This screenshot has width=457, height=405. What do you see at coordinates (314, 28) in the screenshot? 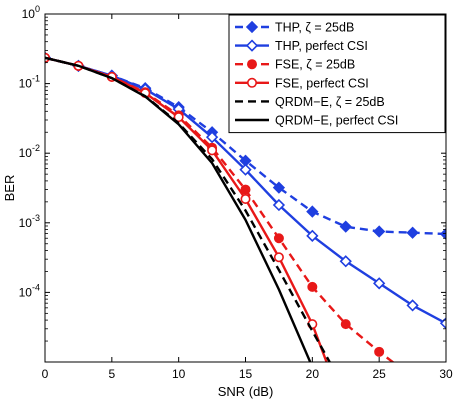
I see `legend-label: THP, ζ = 25dB` at bounding box center [314, 28].